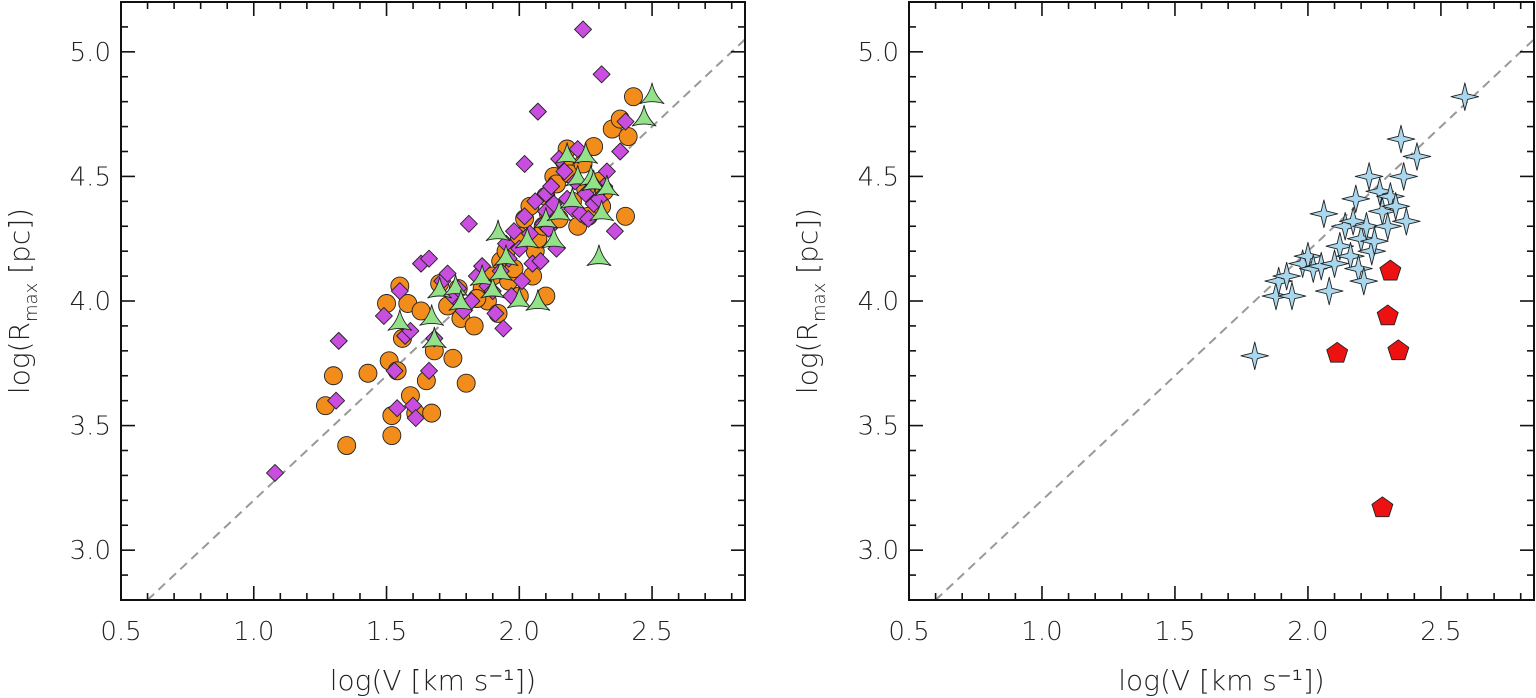 This screenshot has width=1536, height=698. Describe the element at coordinates (1368, 388) in the screenshot. I see `series-pentagon` at that location.